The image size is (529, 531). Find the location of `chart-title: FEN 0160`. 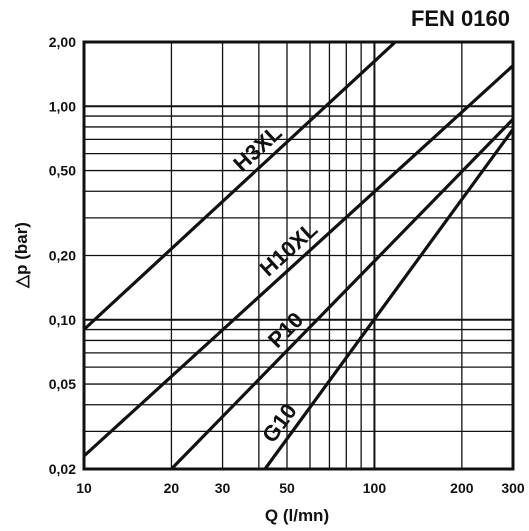

chart-title: FEN 0160 is located at coordinates (460, 18).